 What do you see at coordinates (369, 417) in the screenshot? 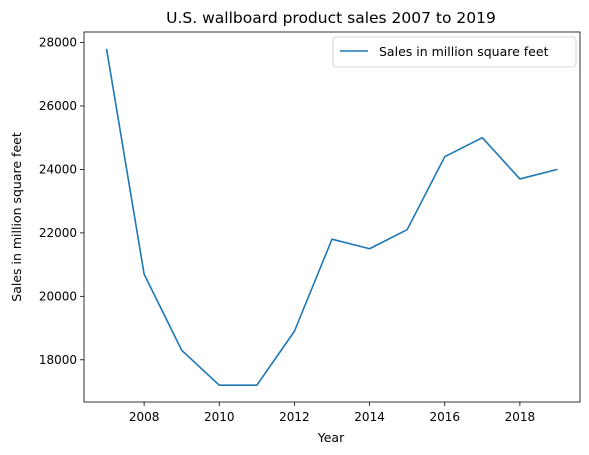
I see `x-tick-label: 2014` at bounding box center [369, 417].